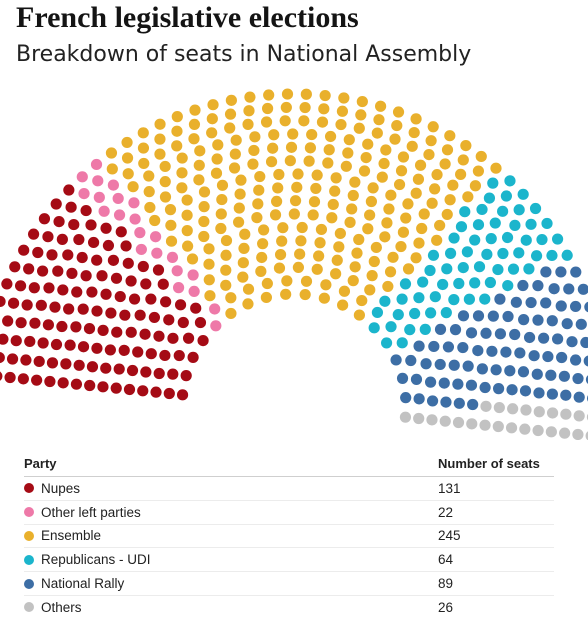  Describe the element at coordinates (289, 513) in the screenshot. I see `table-row: Other left parties 22` at that location.